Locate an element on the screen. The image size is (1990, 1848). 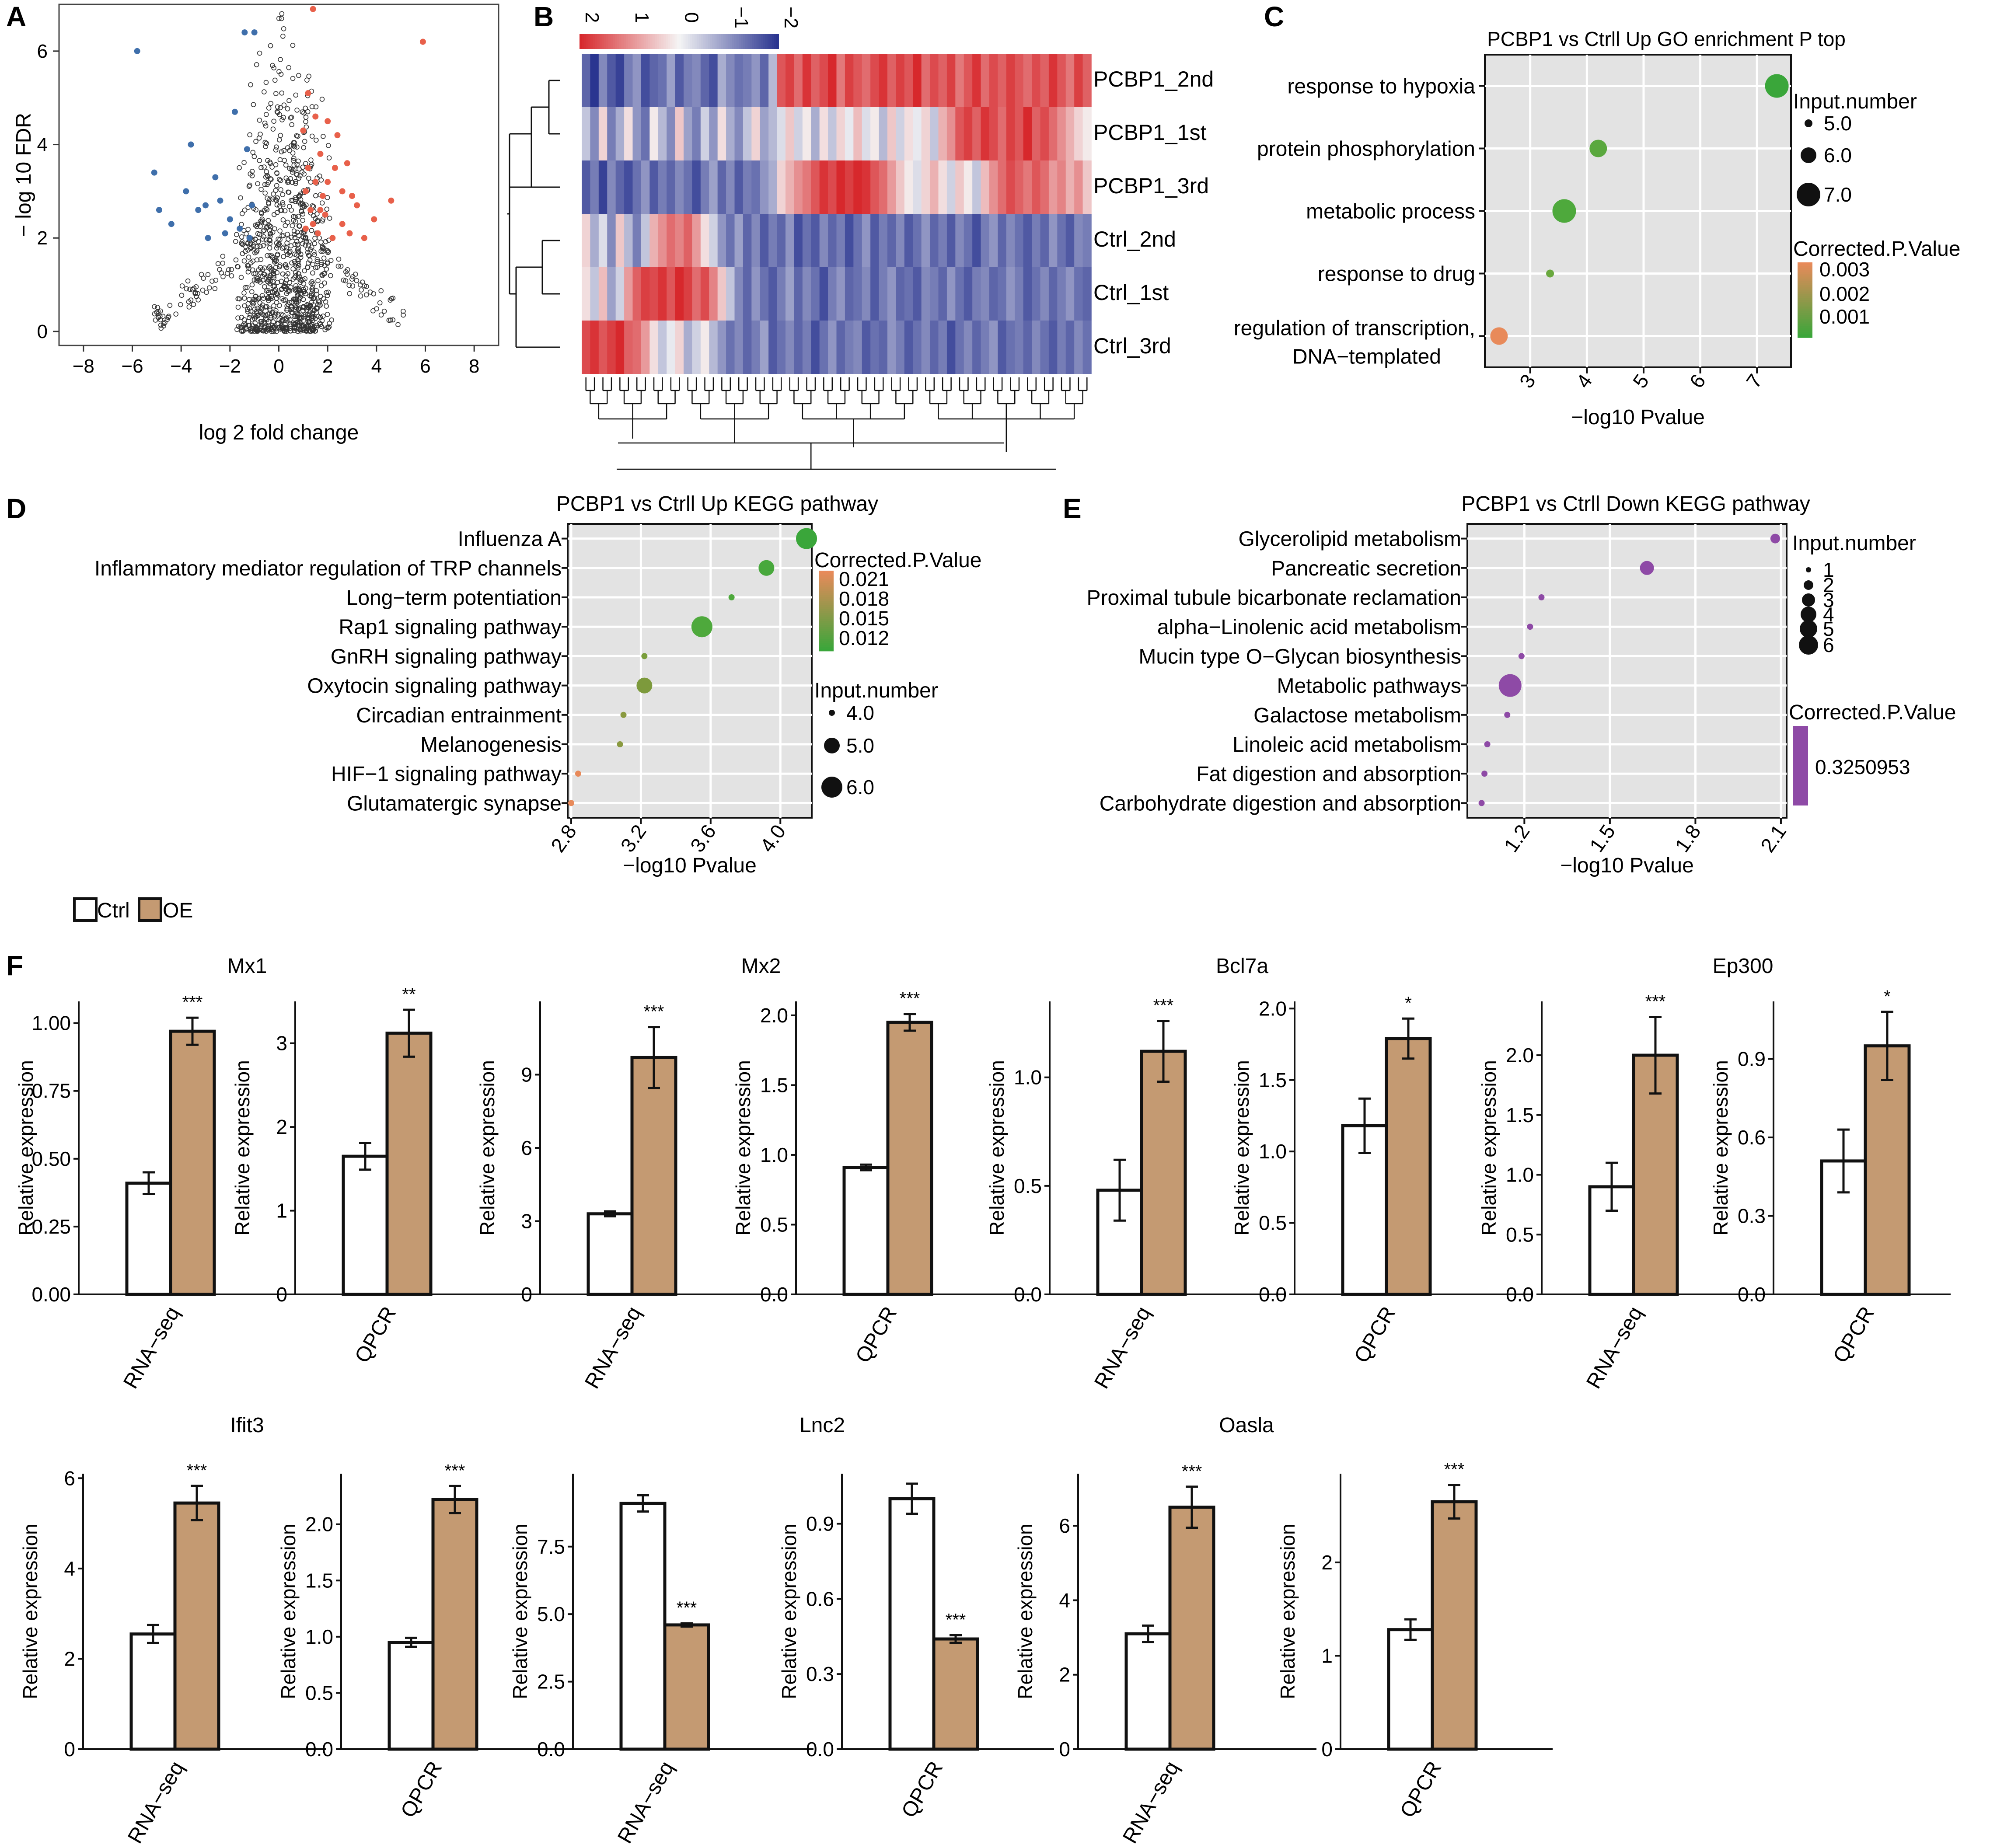
y-axis-label: Relative expression is located at coordinates (789, 1612).